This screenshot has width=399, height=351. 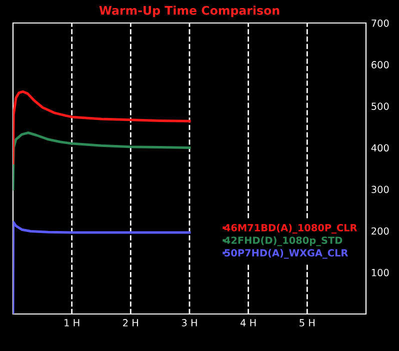 I want to click on x-tick-label: 4 H, so click(x=248, y=322).